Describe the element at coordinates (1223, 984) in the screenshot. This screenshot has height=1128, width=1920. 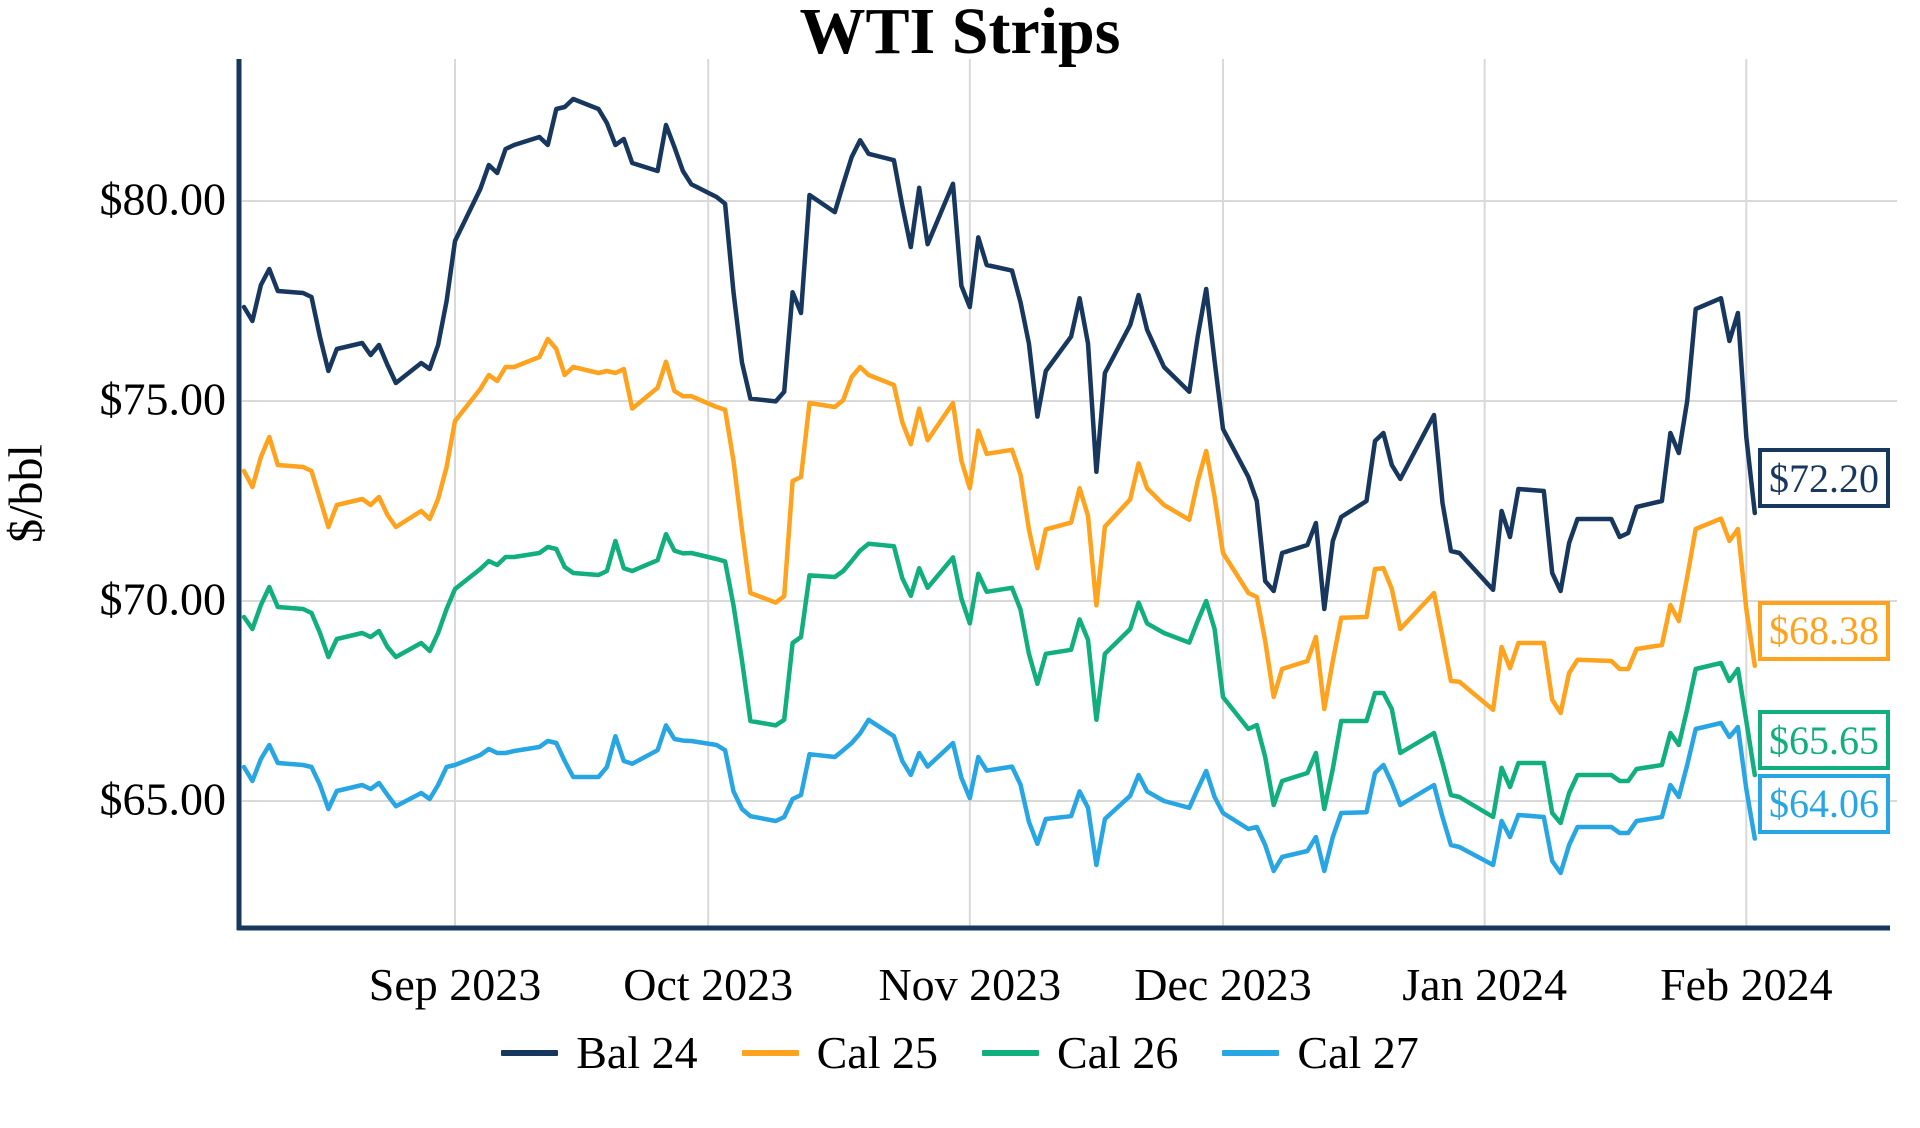
I see `x-axis-label-dec-2023: Dec 2023` at that location.